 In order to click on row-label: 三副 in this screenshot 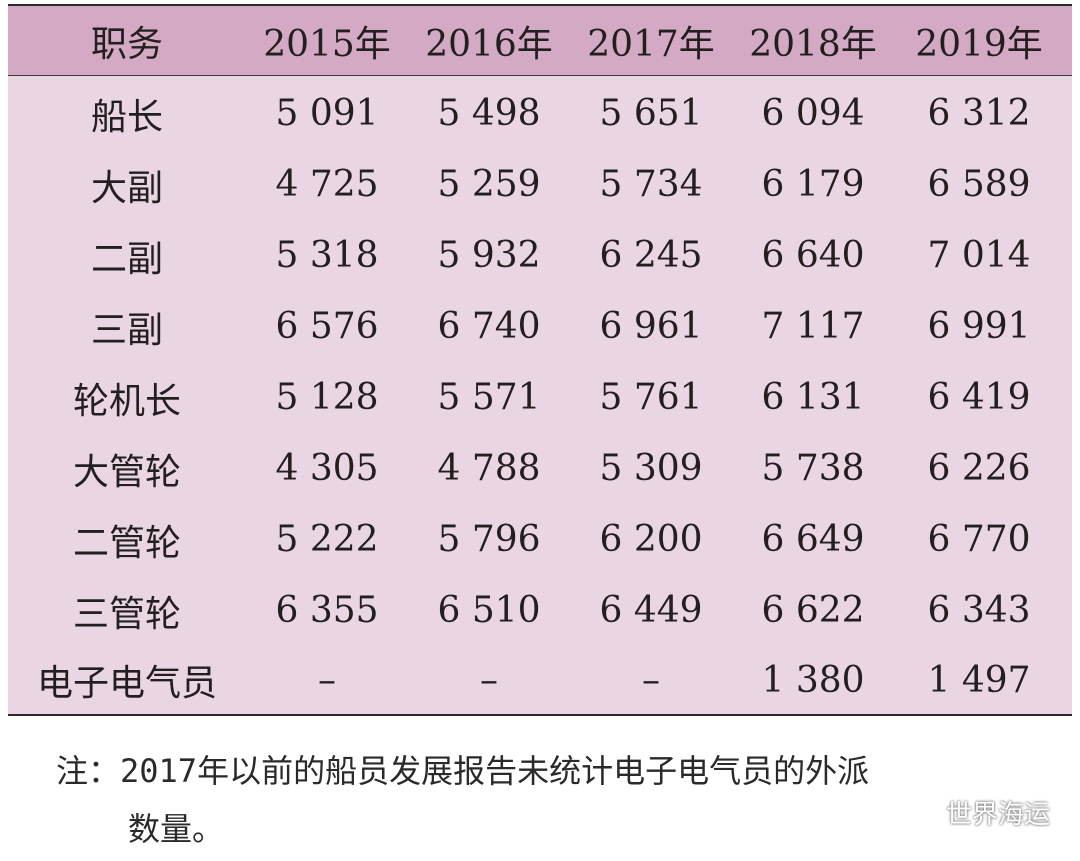, I will do `click(126, 330)`.